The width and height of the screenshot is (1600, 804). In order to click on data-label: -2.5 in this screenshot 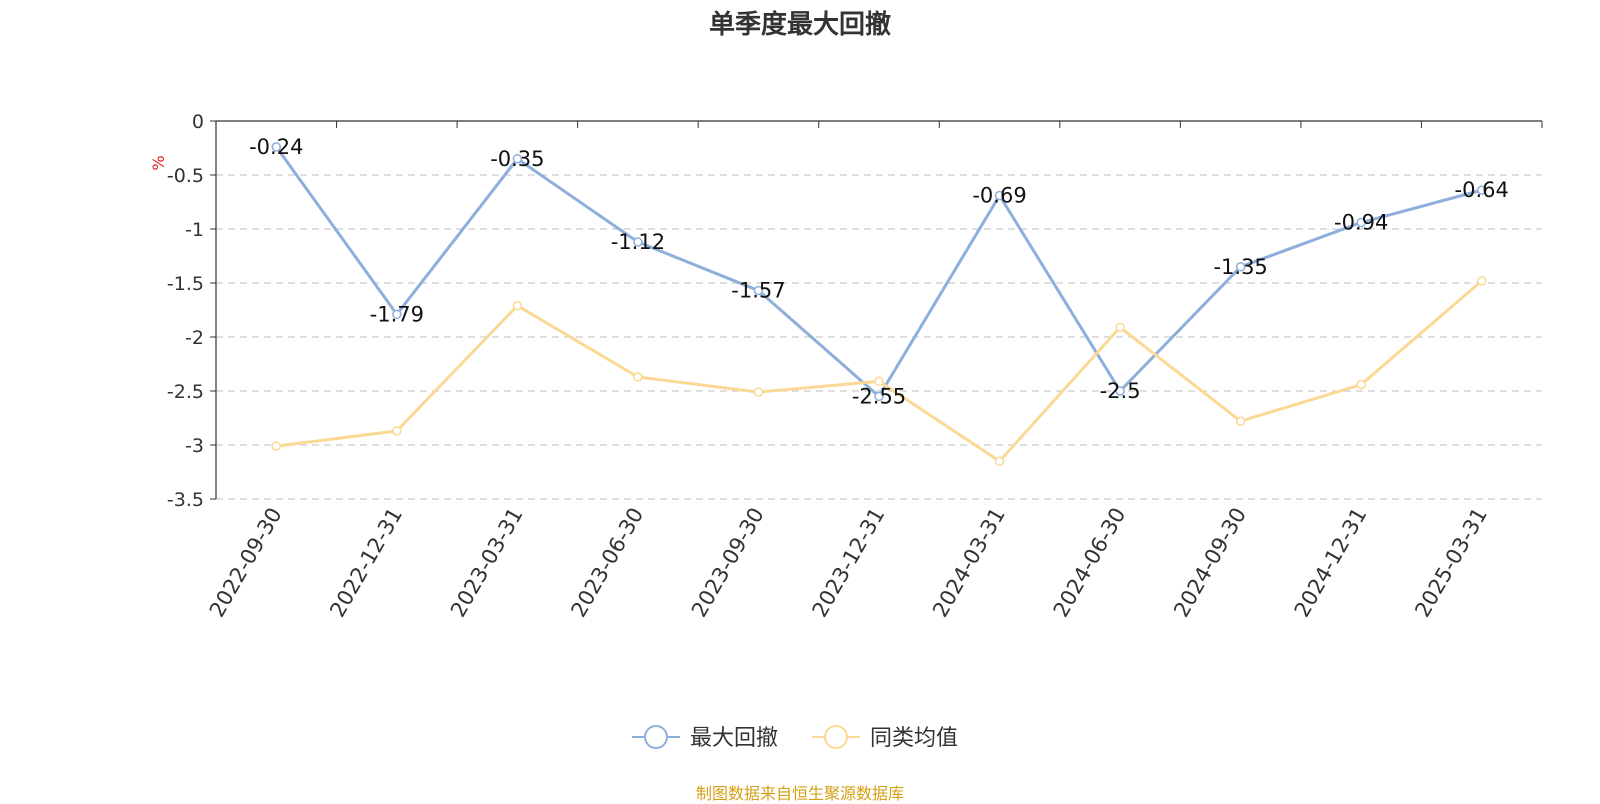, I will do `click(1120, 391)`.